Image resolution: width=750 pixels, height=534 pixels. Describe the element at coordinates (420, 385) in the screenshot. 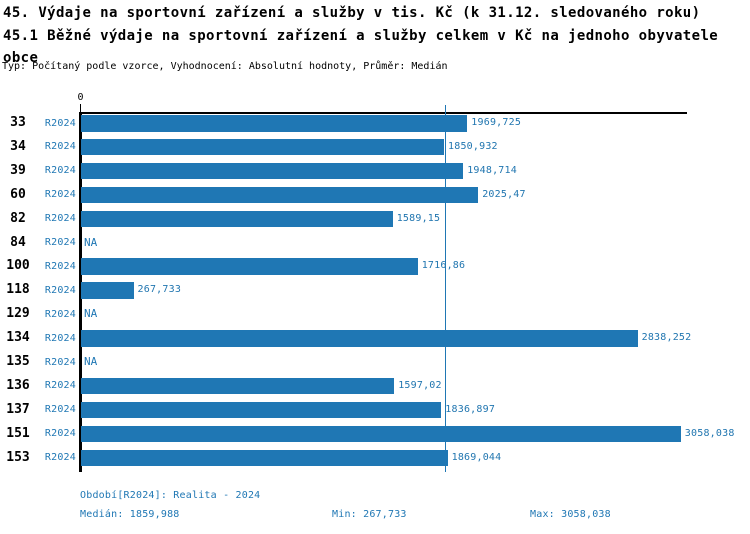

I see `value-label: 1597,02` at that location.